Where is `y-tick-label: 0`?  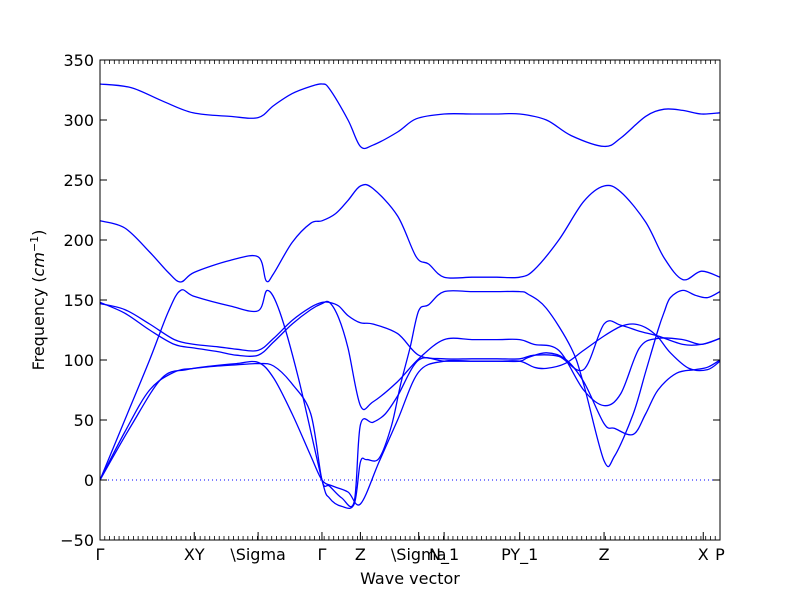 y-tick-label: 0 is located at coordinates (89, 480).